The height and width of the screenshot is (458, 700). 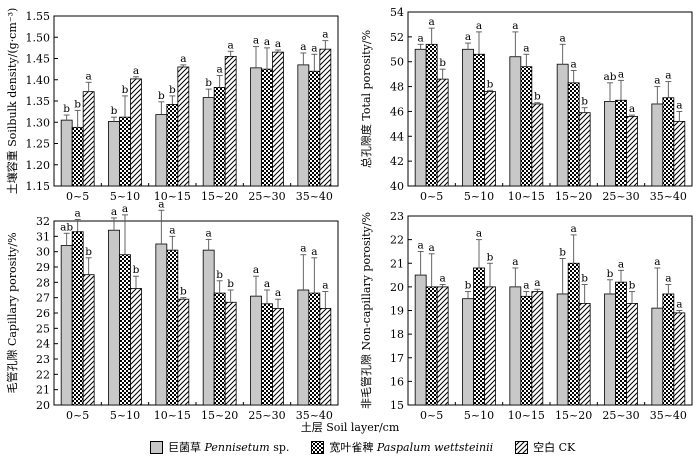 I want to click on legend-item-paspalum: 宽叶雀稗 Paspalum wettsteinii, so click(x=402, y=447).